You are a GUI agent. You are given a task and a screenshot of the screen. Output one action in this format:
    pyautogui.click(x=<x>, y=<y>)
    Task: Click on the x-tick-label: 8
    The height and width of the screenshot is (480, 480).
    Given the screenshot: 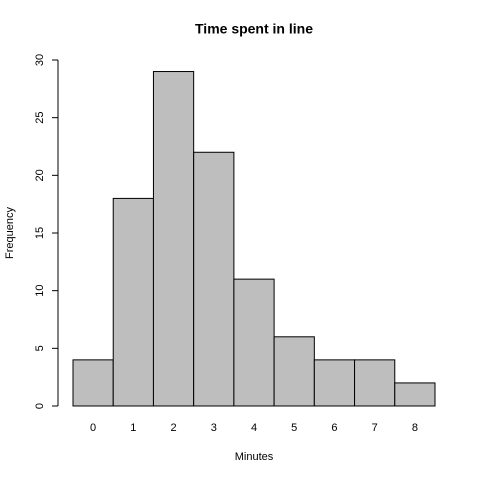 What is the action you would take?
    pyautogui.click(x=415, y=428)
    